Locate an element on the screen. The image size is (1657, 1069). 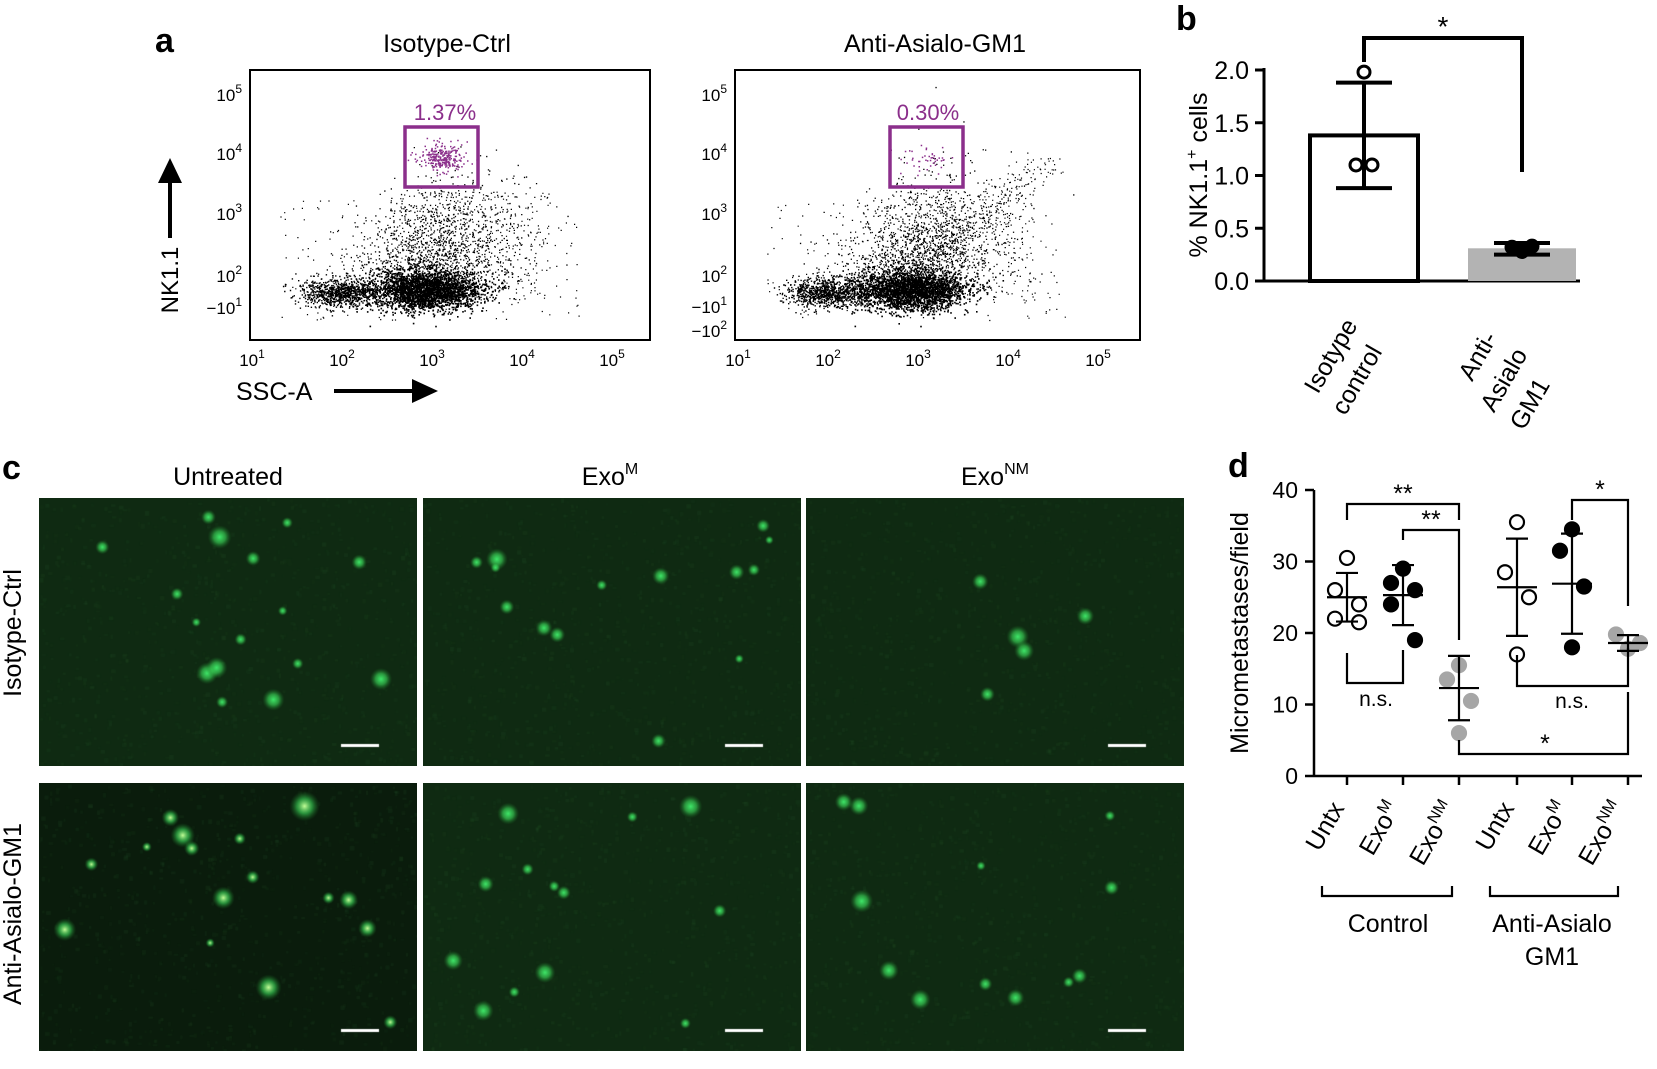
flow-dot-cloud is located at coordinates (430, 234).